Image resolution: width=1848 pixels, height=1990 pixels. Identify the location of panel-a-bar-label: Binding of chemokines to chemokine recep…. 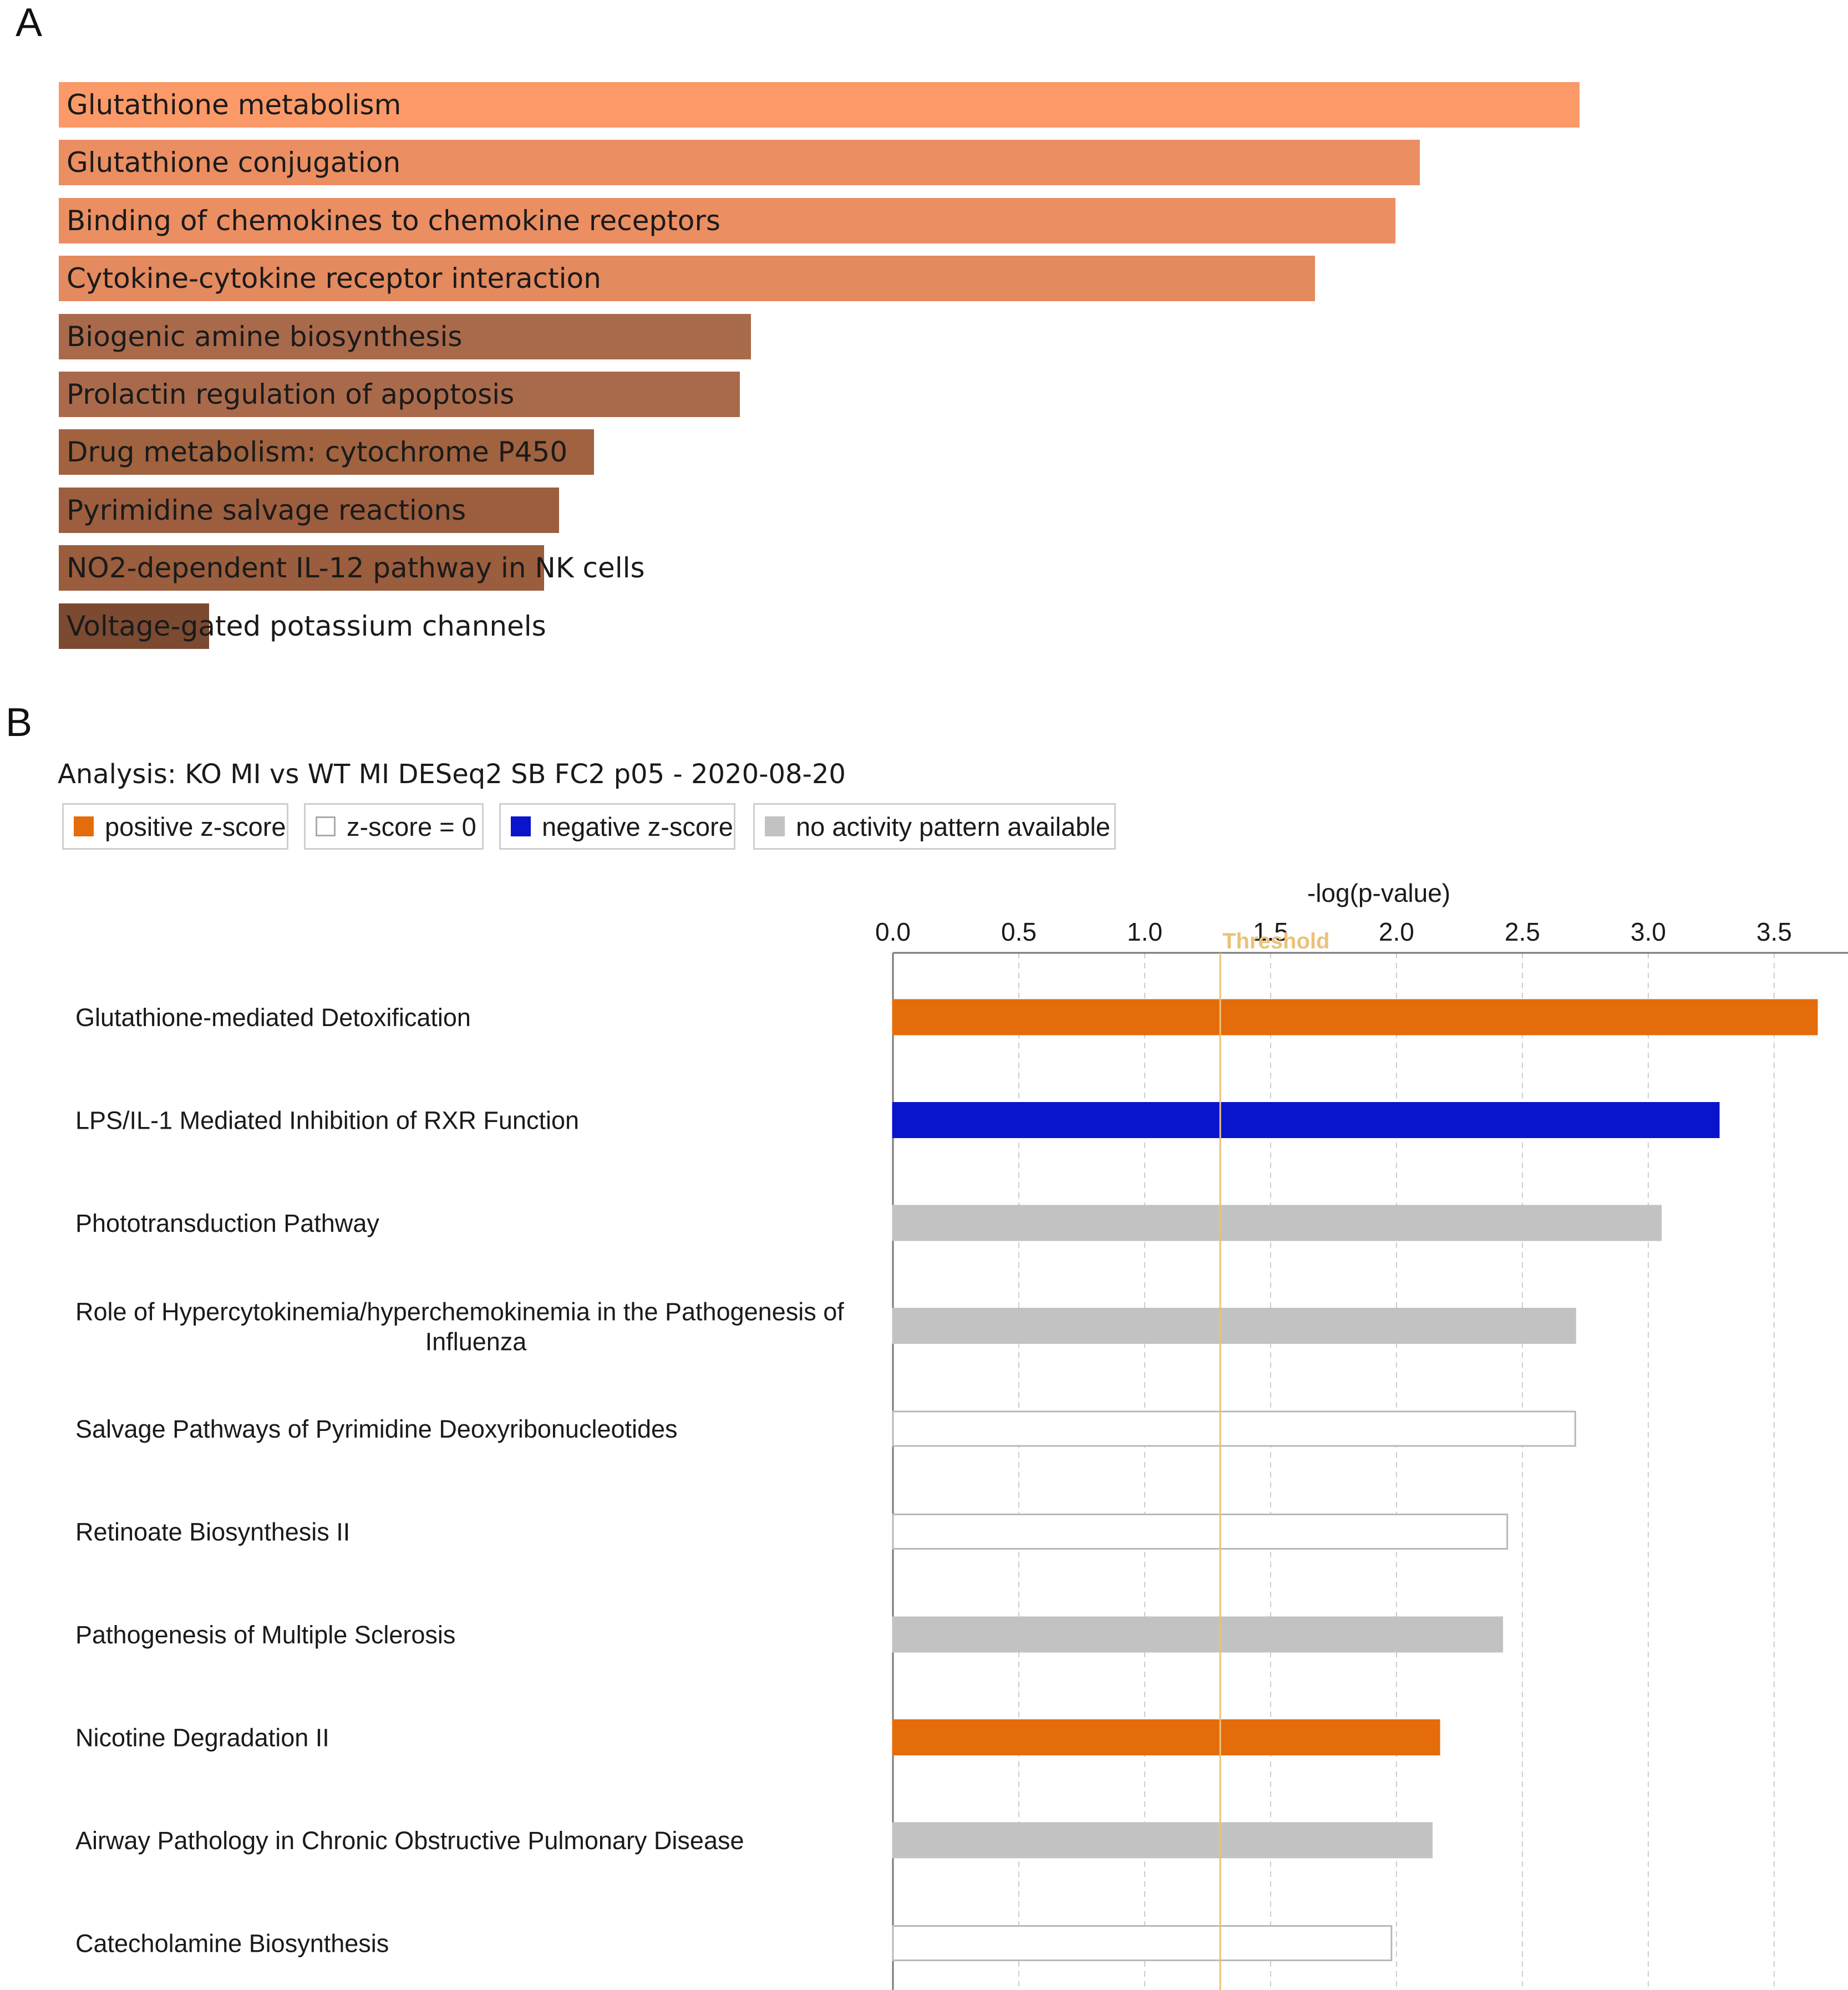
(393, 221).